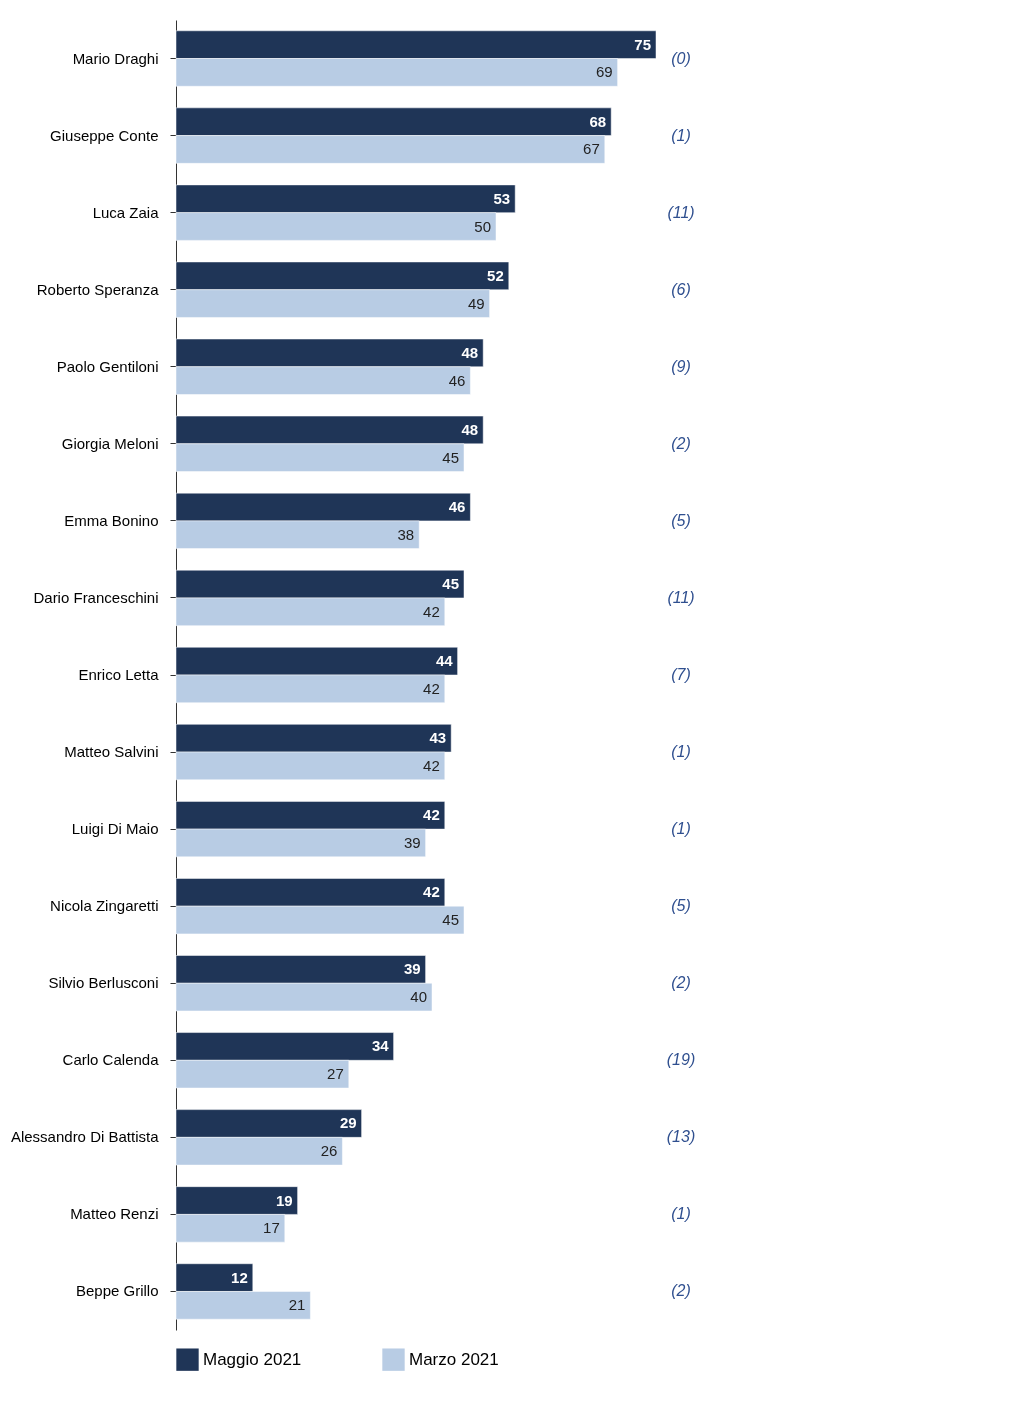  I want to click on data-label: 21, so click(297, 1305).